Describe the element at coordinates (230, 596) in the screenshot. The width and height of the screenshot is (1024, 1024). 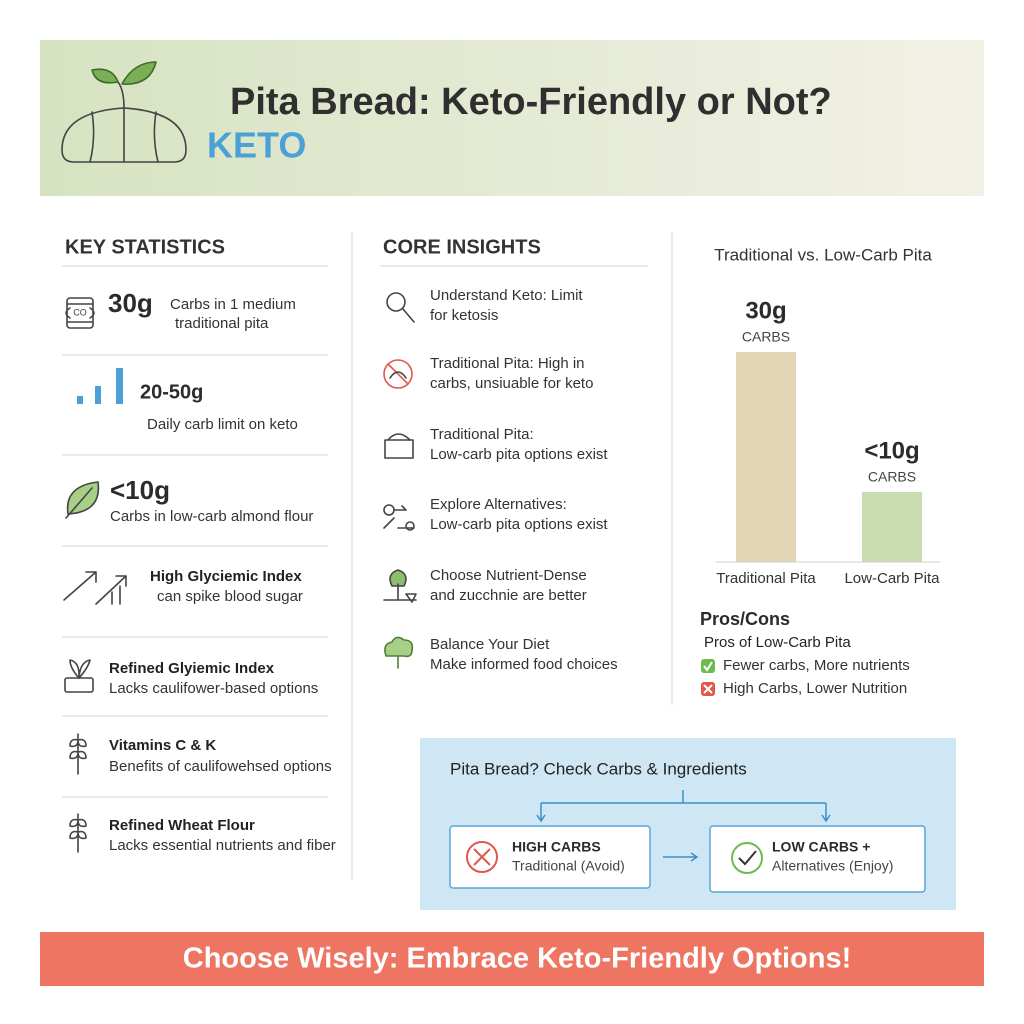
I see `stat-text: can spike blood sugar` at that location.